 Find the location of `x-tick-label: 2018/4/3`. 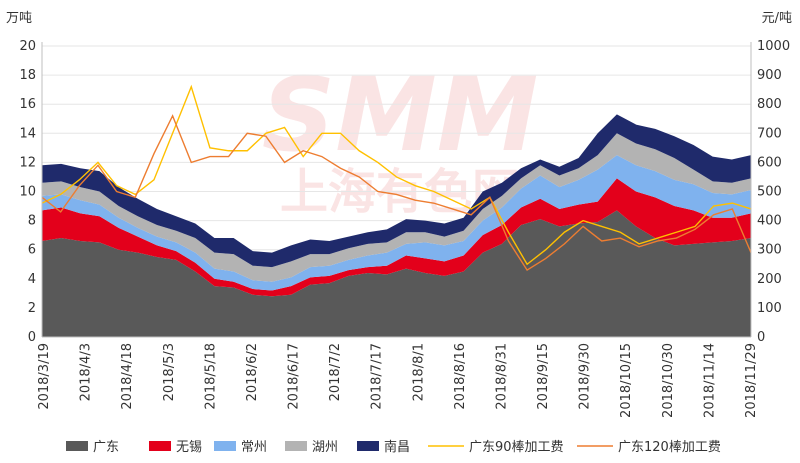

x-tick-label: 2018/4/3 is located at coordinates (86, 372).